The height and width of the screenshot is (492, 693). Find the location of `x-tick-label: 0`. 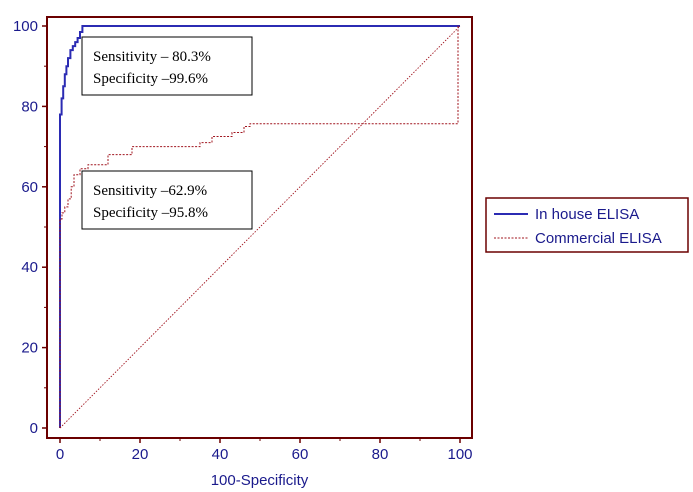

x-tick-label: 0 is located at coordinates (60, 454).